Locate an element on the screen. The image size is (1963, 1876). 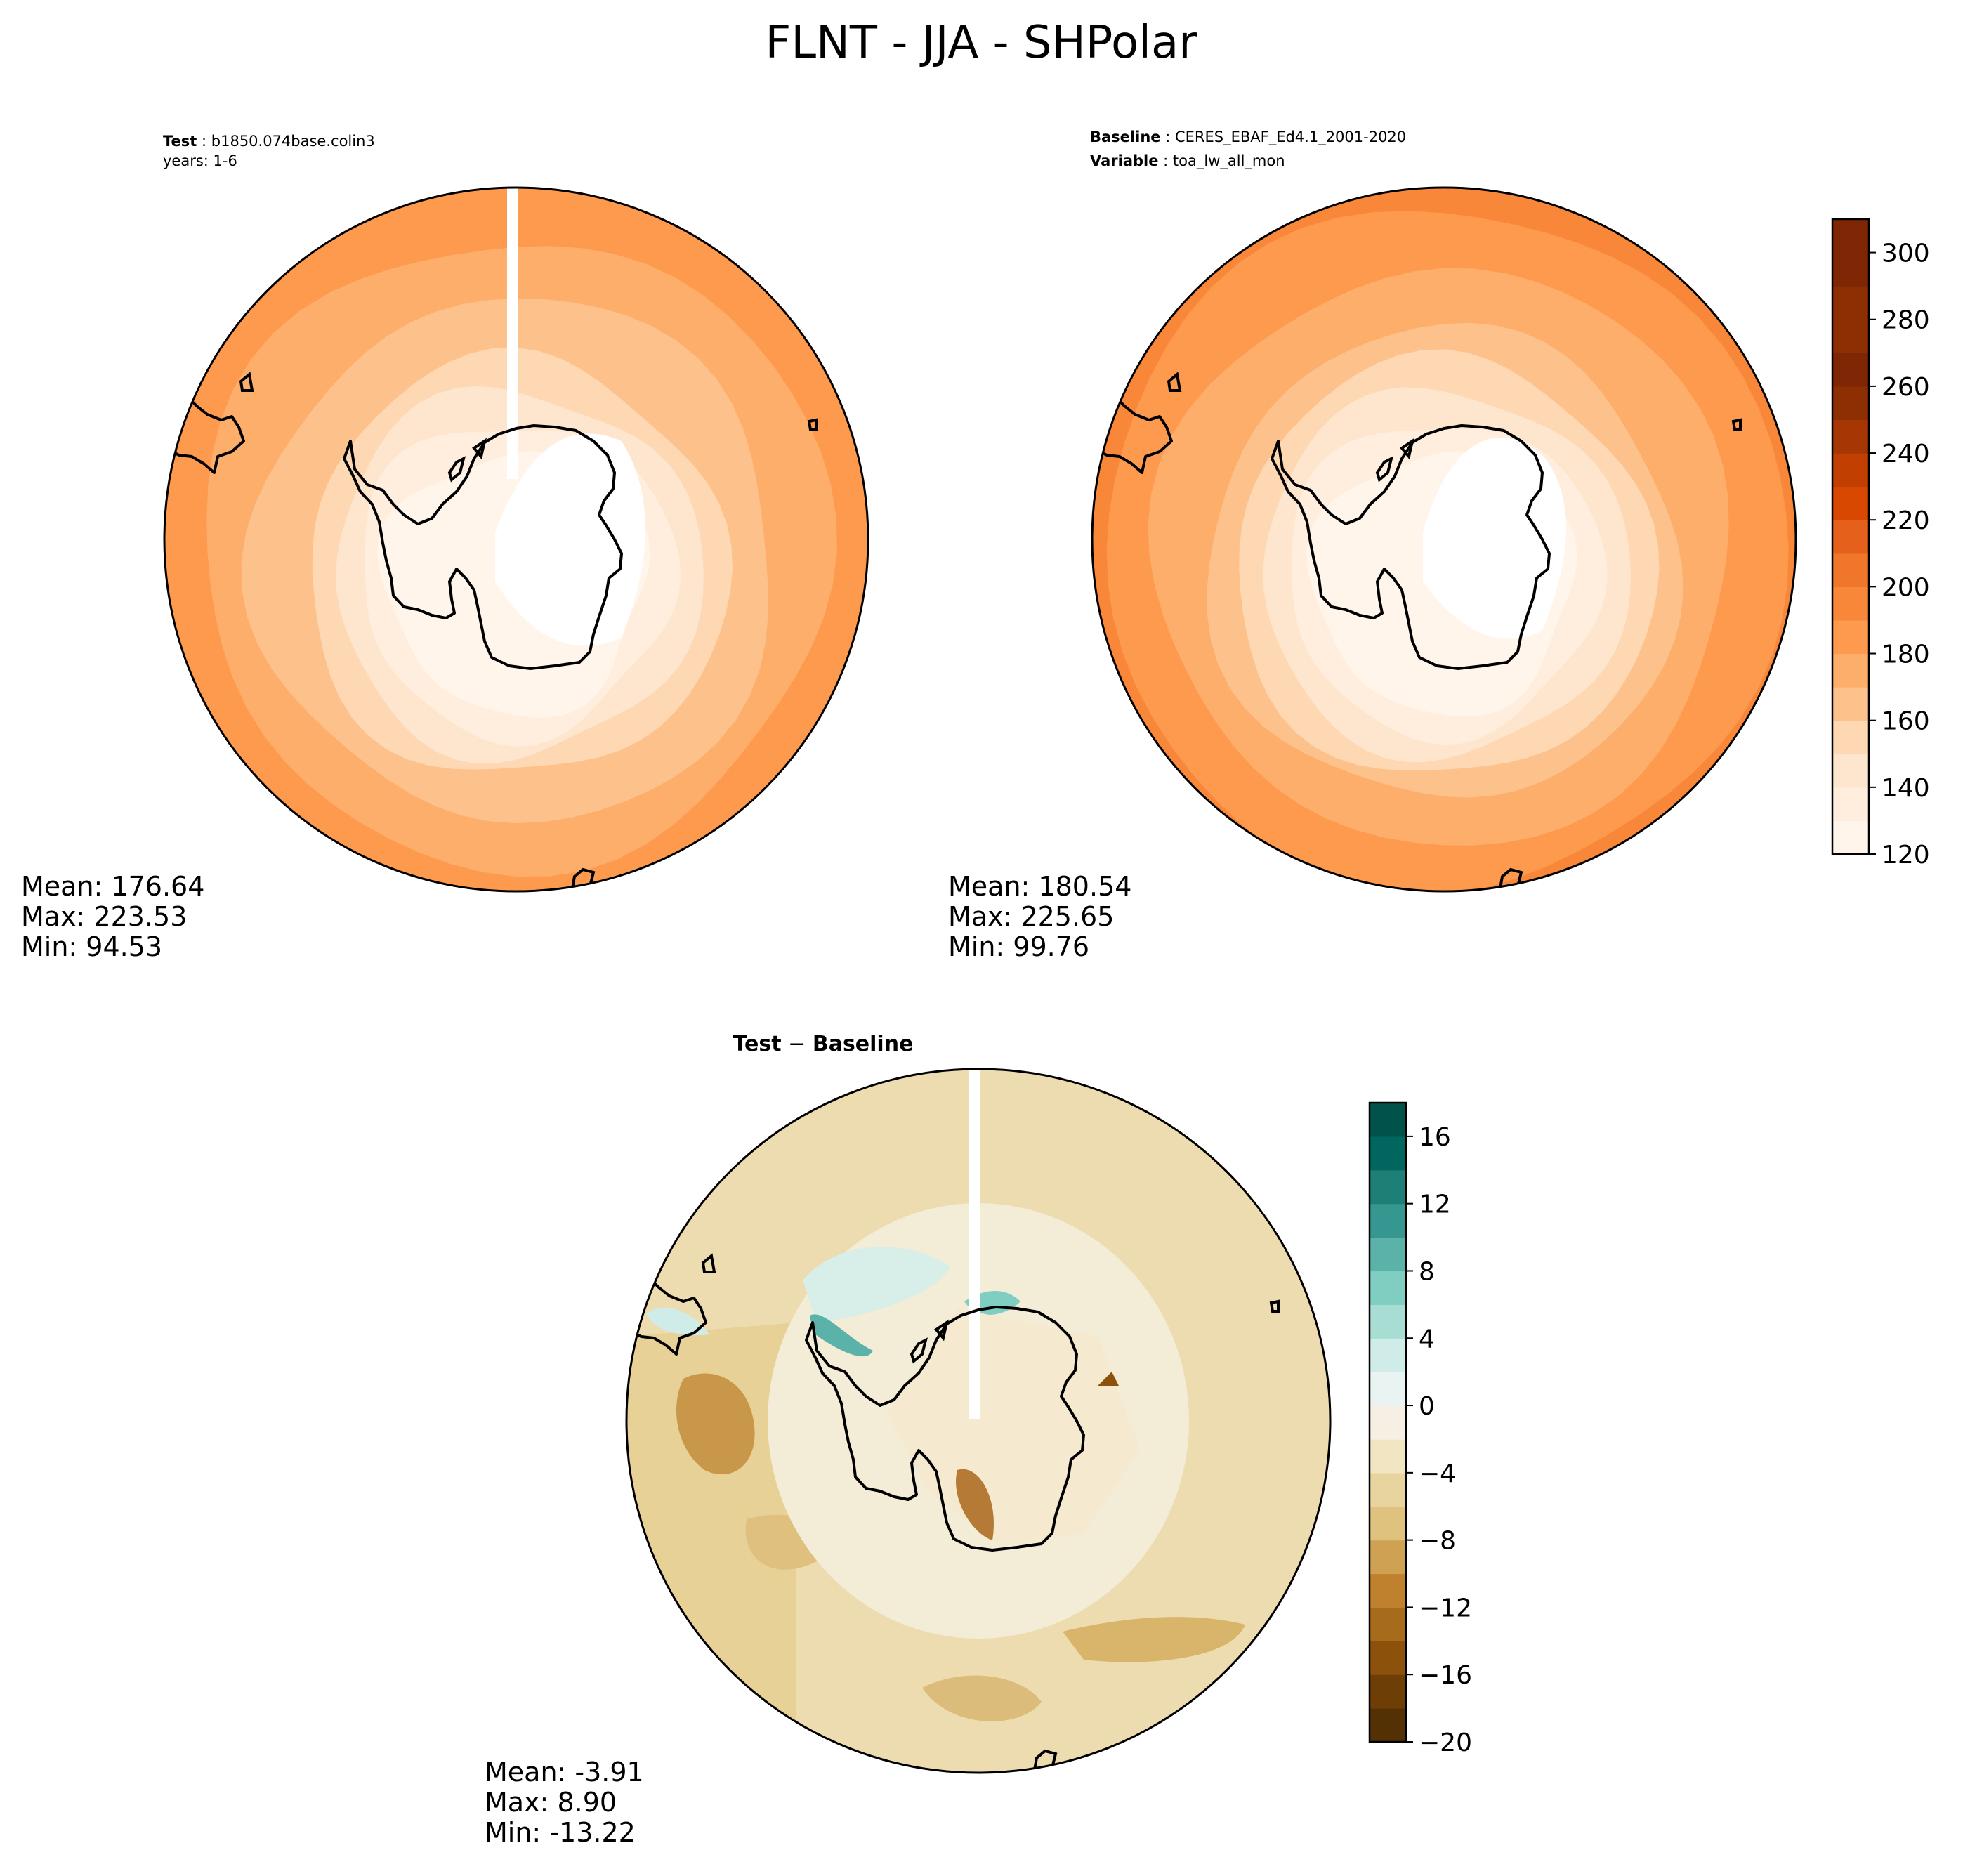
diff-missing-strip is located at coordinates (974, 1244).